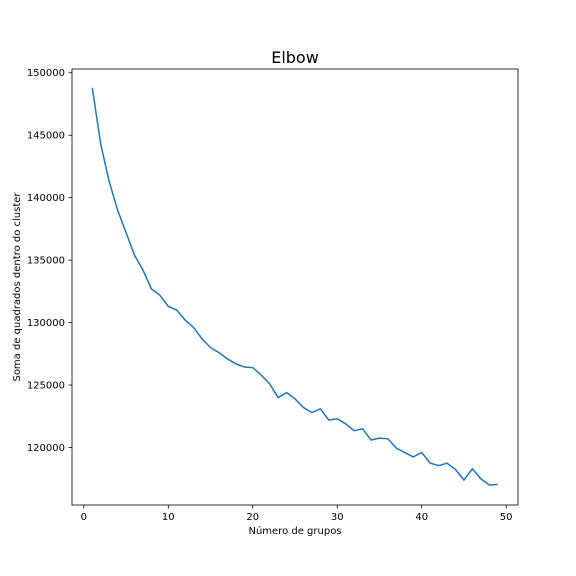 The width and height of the screenshot is (576, 576). Describe the element at coordinates (337, 517) in the screenshot. I see `x-tick-label: 30` at that location.